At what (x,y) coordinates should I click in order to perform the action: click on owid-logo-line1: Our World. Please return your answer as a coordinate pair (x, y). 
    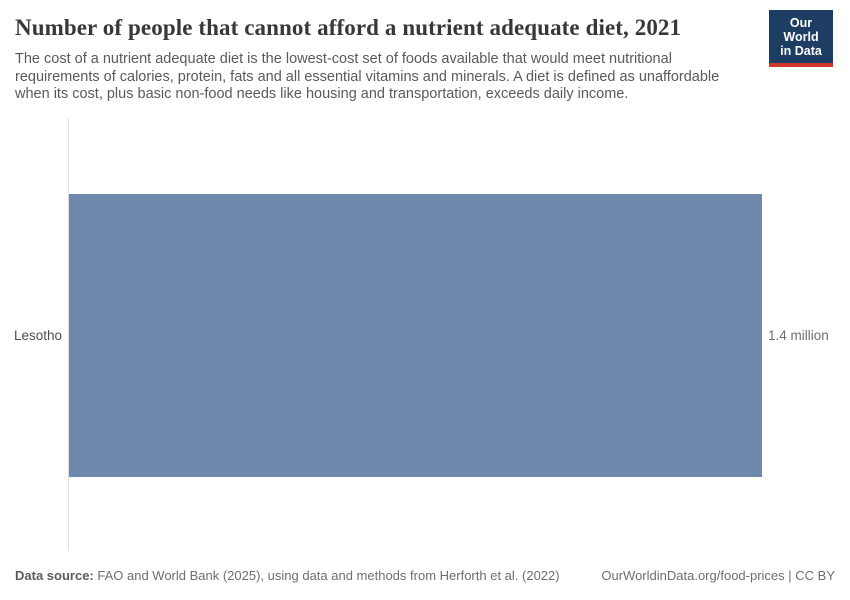
    Looking at the image, I should click on (801, 30).